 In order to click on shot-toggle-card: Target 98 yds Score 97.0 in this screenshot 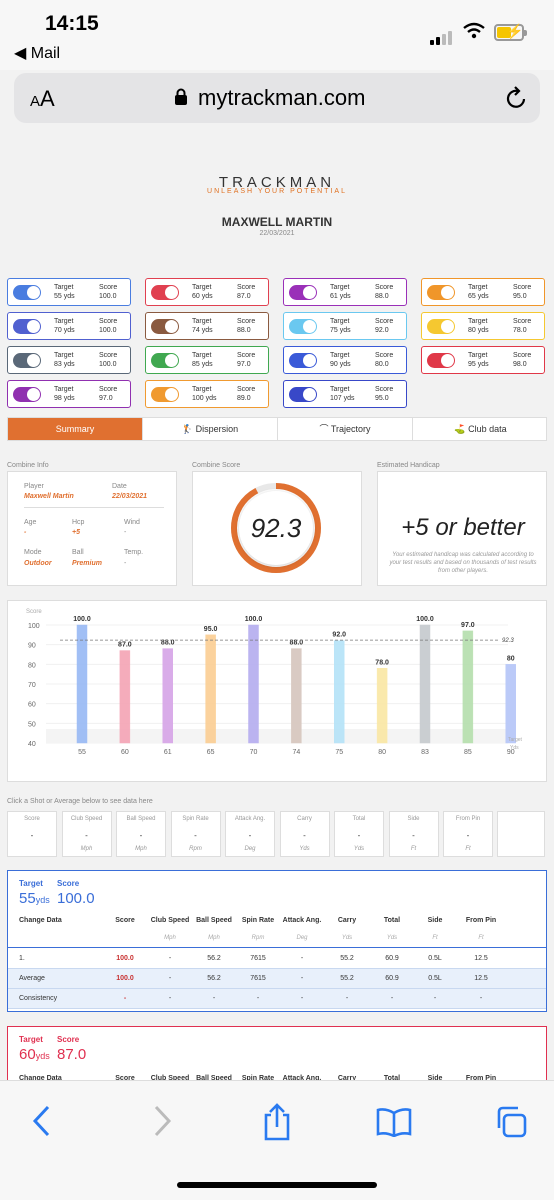, I will do `click(69, 394)`.